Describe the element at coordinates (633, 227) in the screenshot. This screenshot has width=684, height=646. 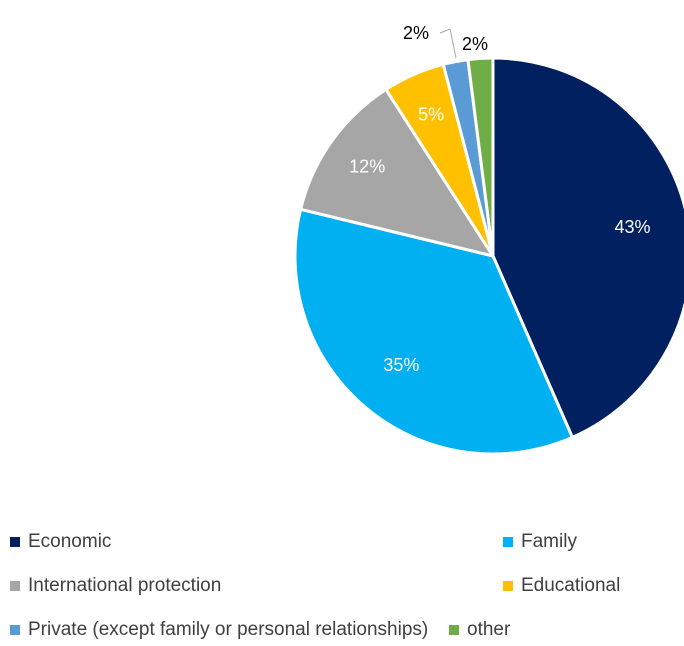
I see `data-label-economic: 43%` at that location.